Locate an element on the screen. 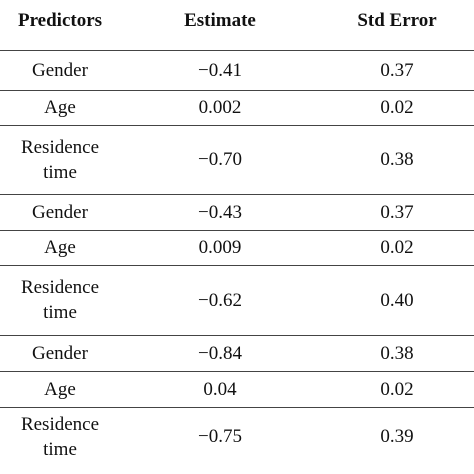 The height and width of the screenshot is (474, 474). table-cell: 0.40 is located at coordinates (397, 300).